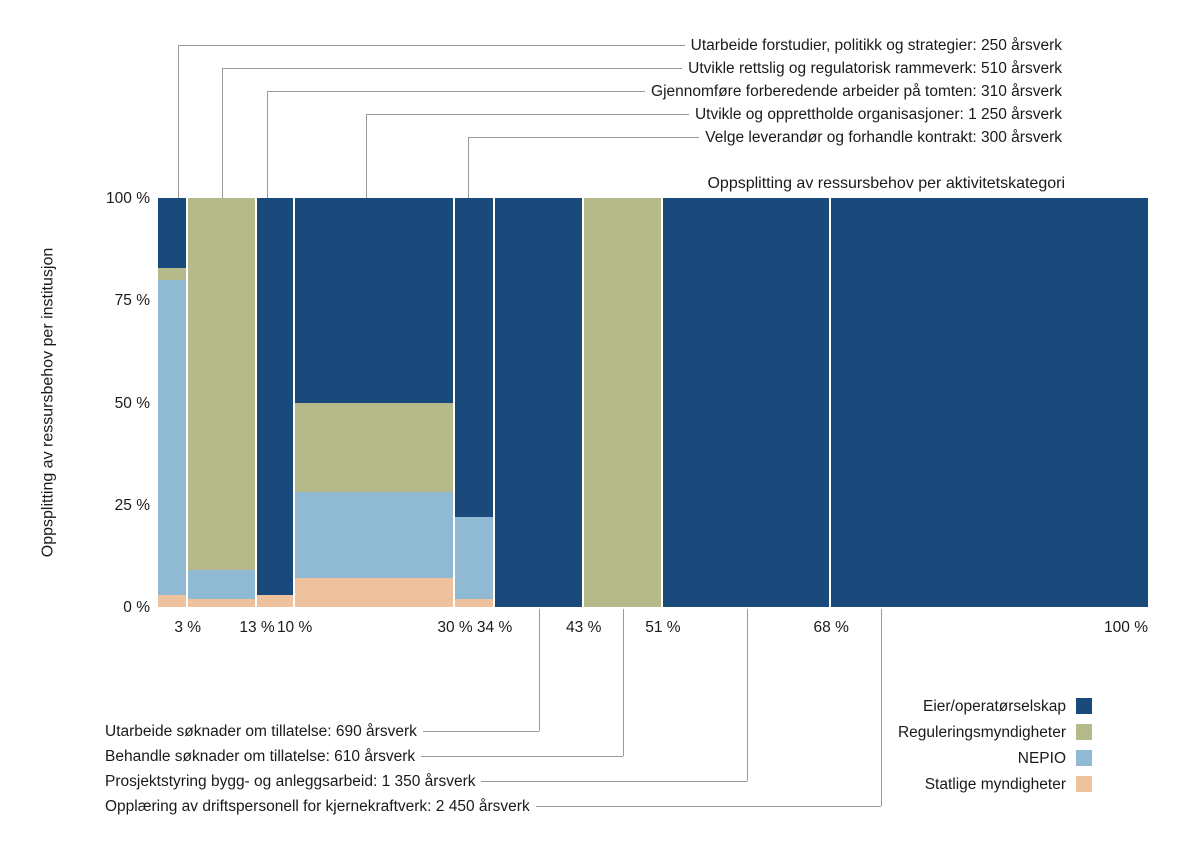 The image size is (1198, 851). Describe the element at coordinates (663, 627) in the screenshot. I see `x-tick-label: 51 %` at that location.